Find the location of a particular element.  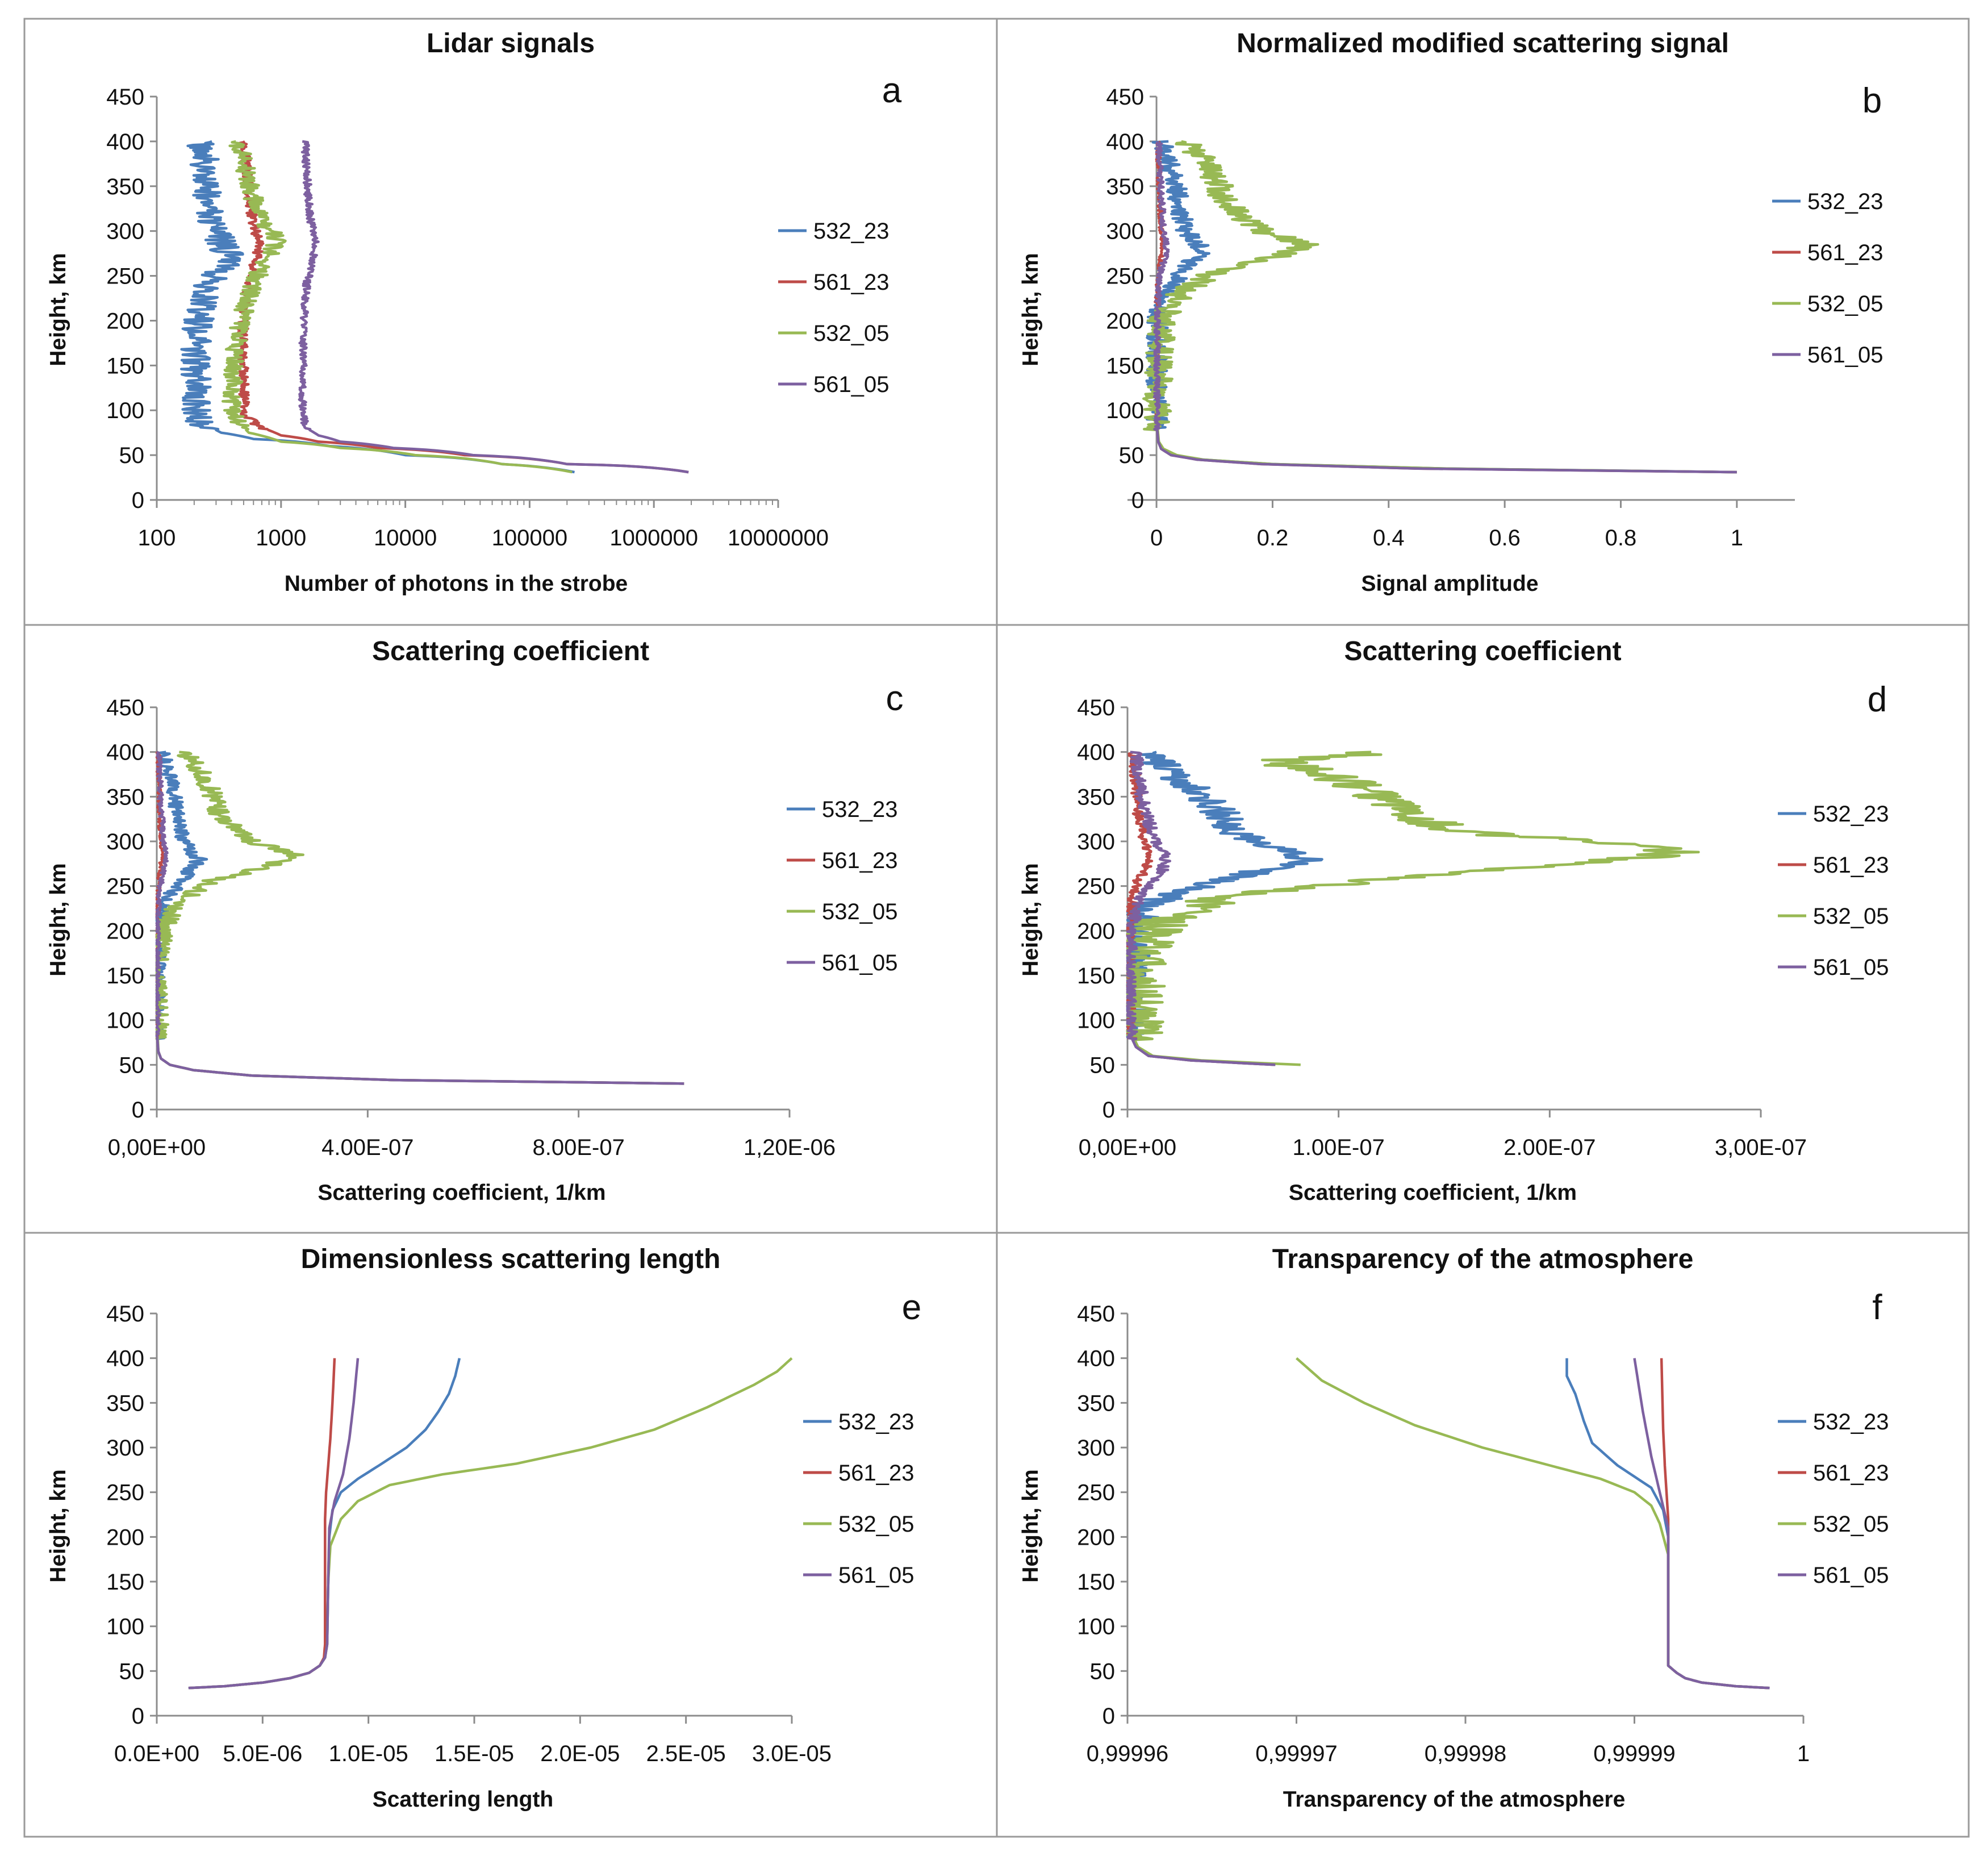

panel-letter-a: a is located at coordinates (892, 90).